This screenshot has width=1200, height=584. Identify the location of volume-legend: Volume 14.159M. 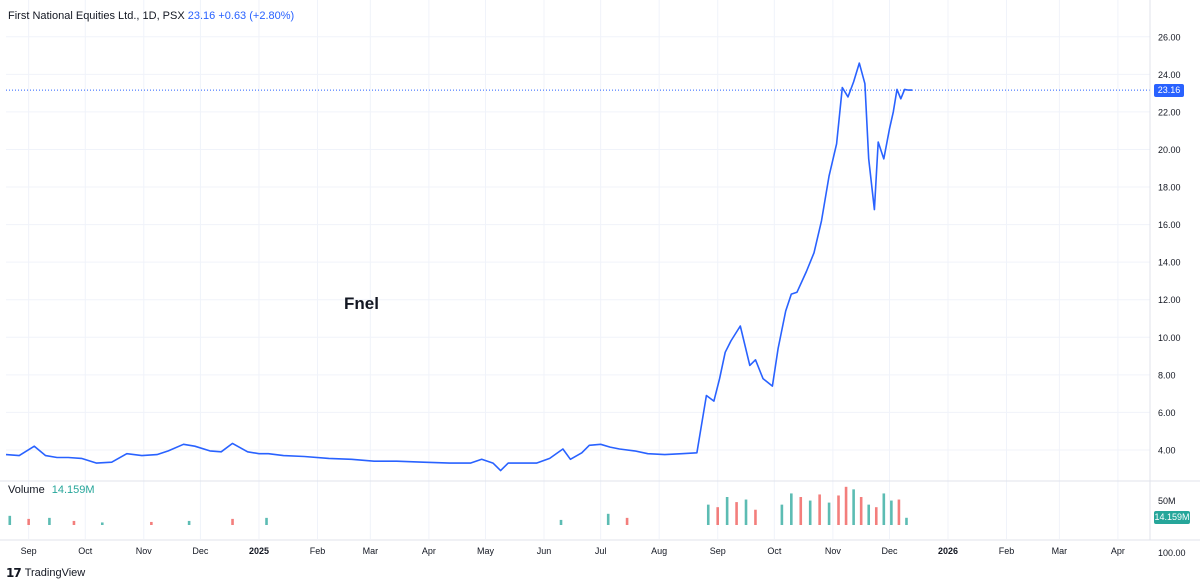
(51, 490).